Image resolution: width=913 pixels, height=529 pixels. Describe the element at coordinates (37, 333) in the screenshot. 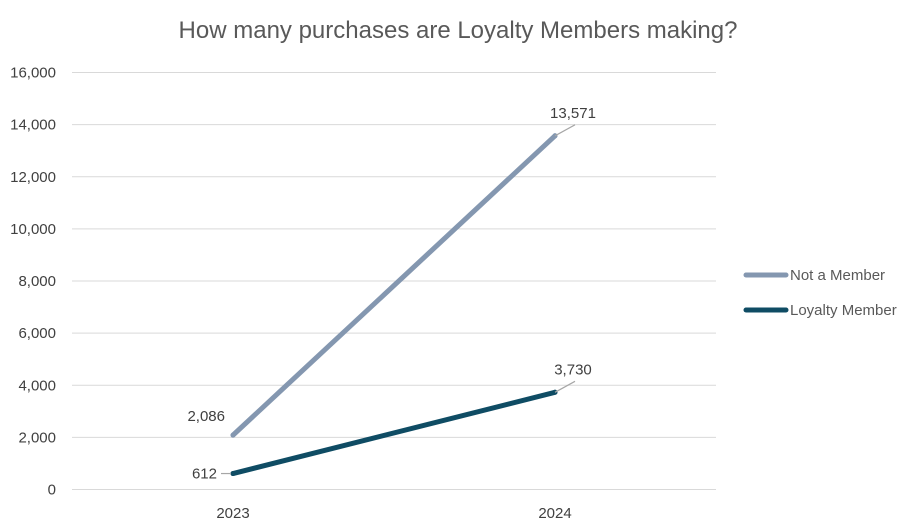

I see `y-tick-label: 6,000` at that location.